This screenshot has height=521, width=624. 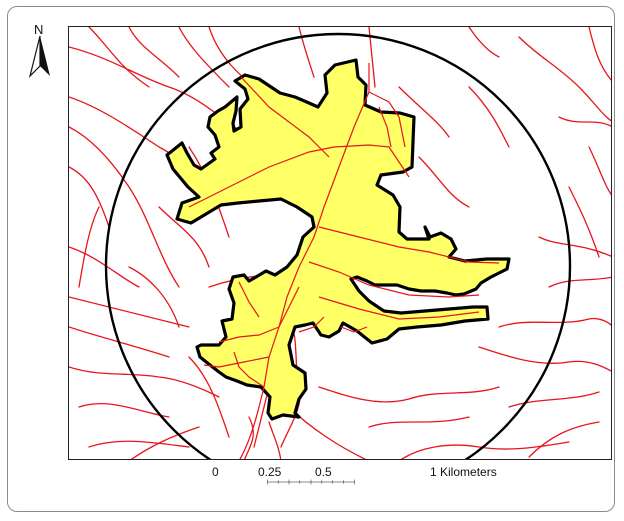 I want to click on scale-label-0-5: 0.5, so click(x=323, y=472).